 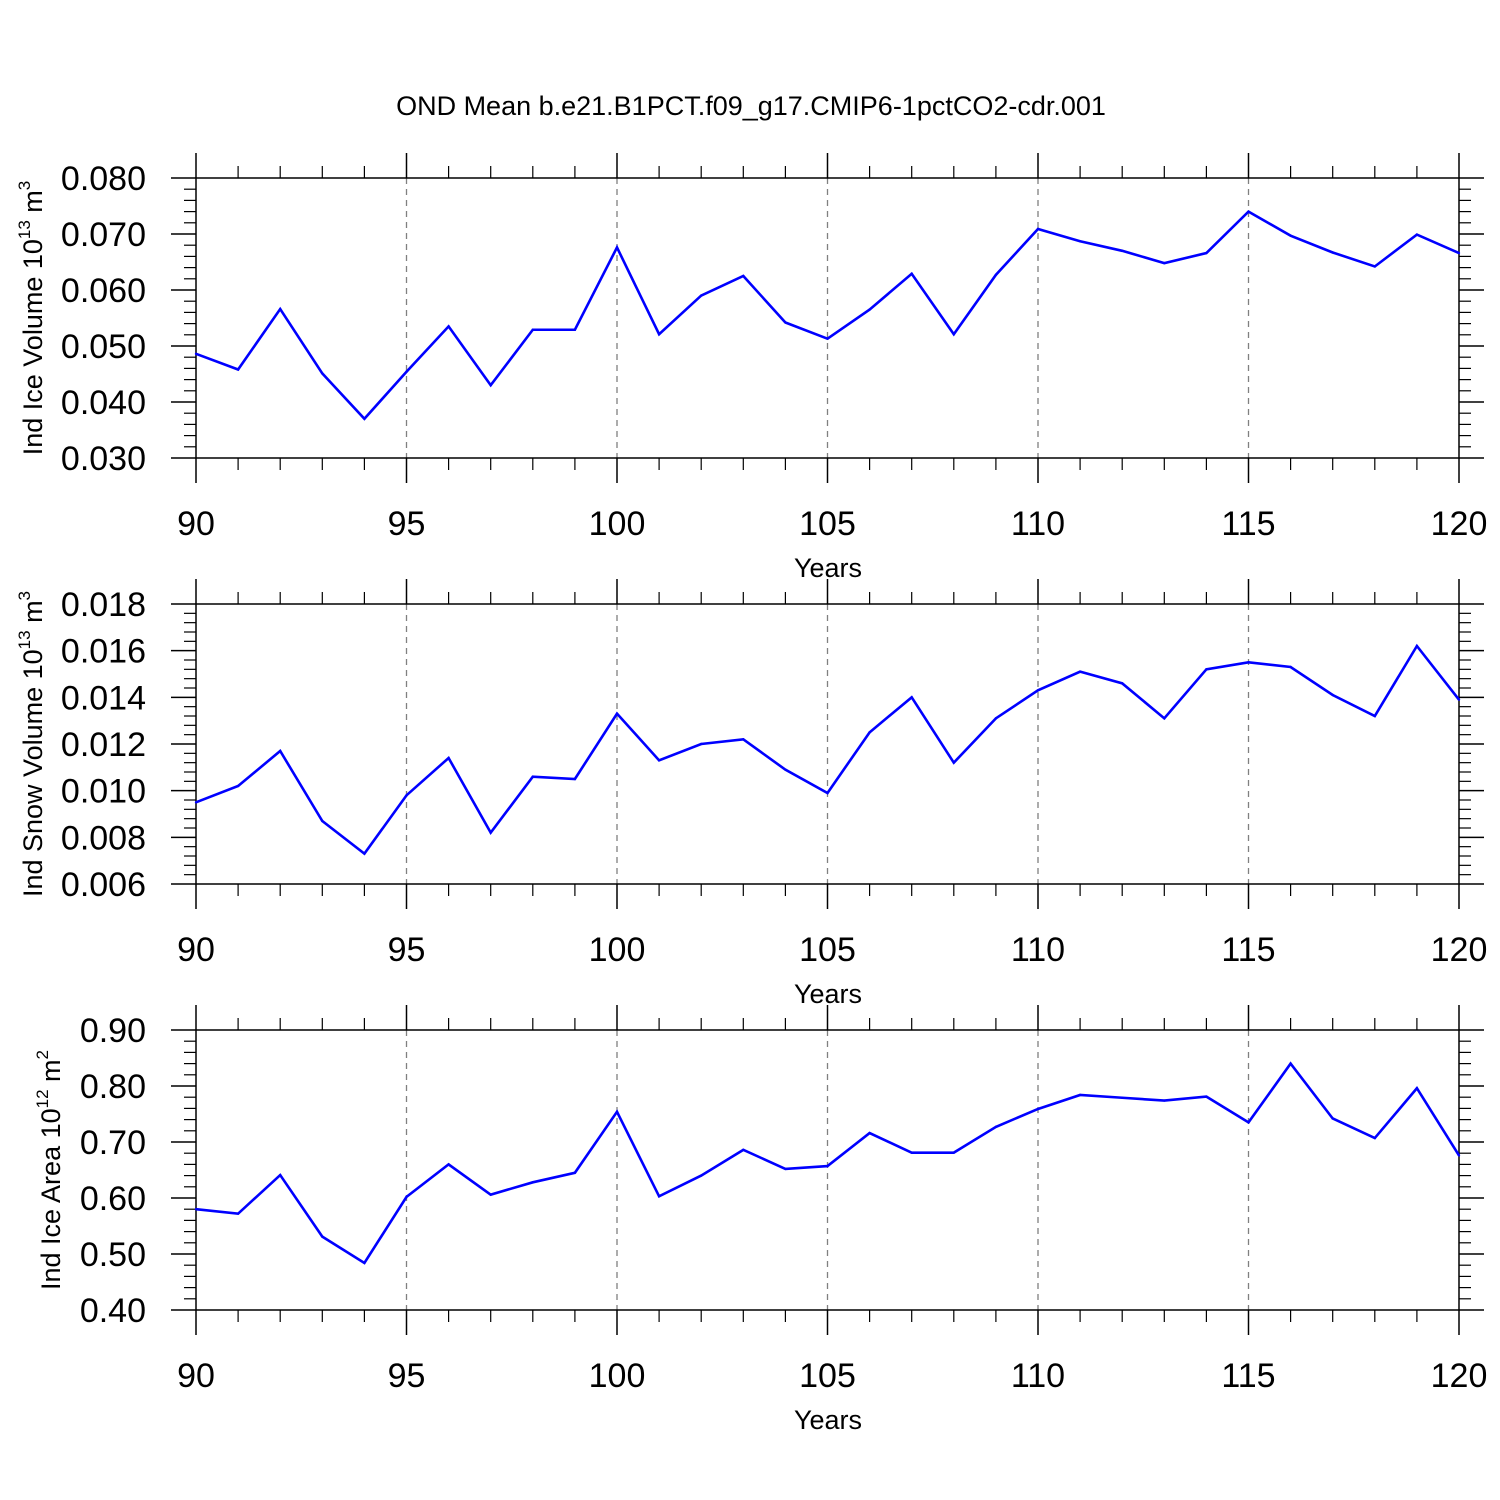 What do you see at coordinates (1248, 524) in the screenshot?
I see `x-tick-label: 115` at bounding box center [1248, 524].